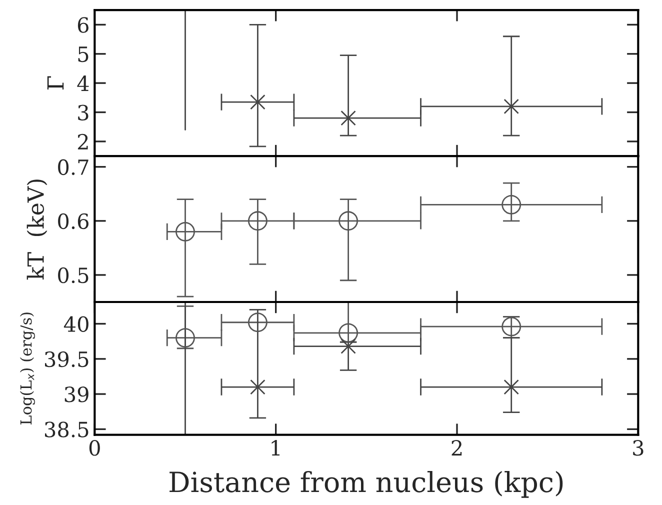 This screenshot has height=505, width=662. I want to click on y-axis-title: Log(L$_{x}$) (erg/s), so click(27, 368).